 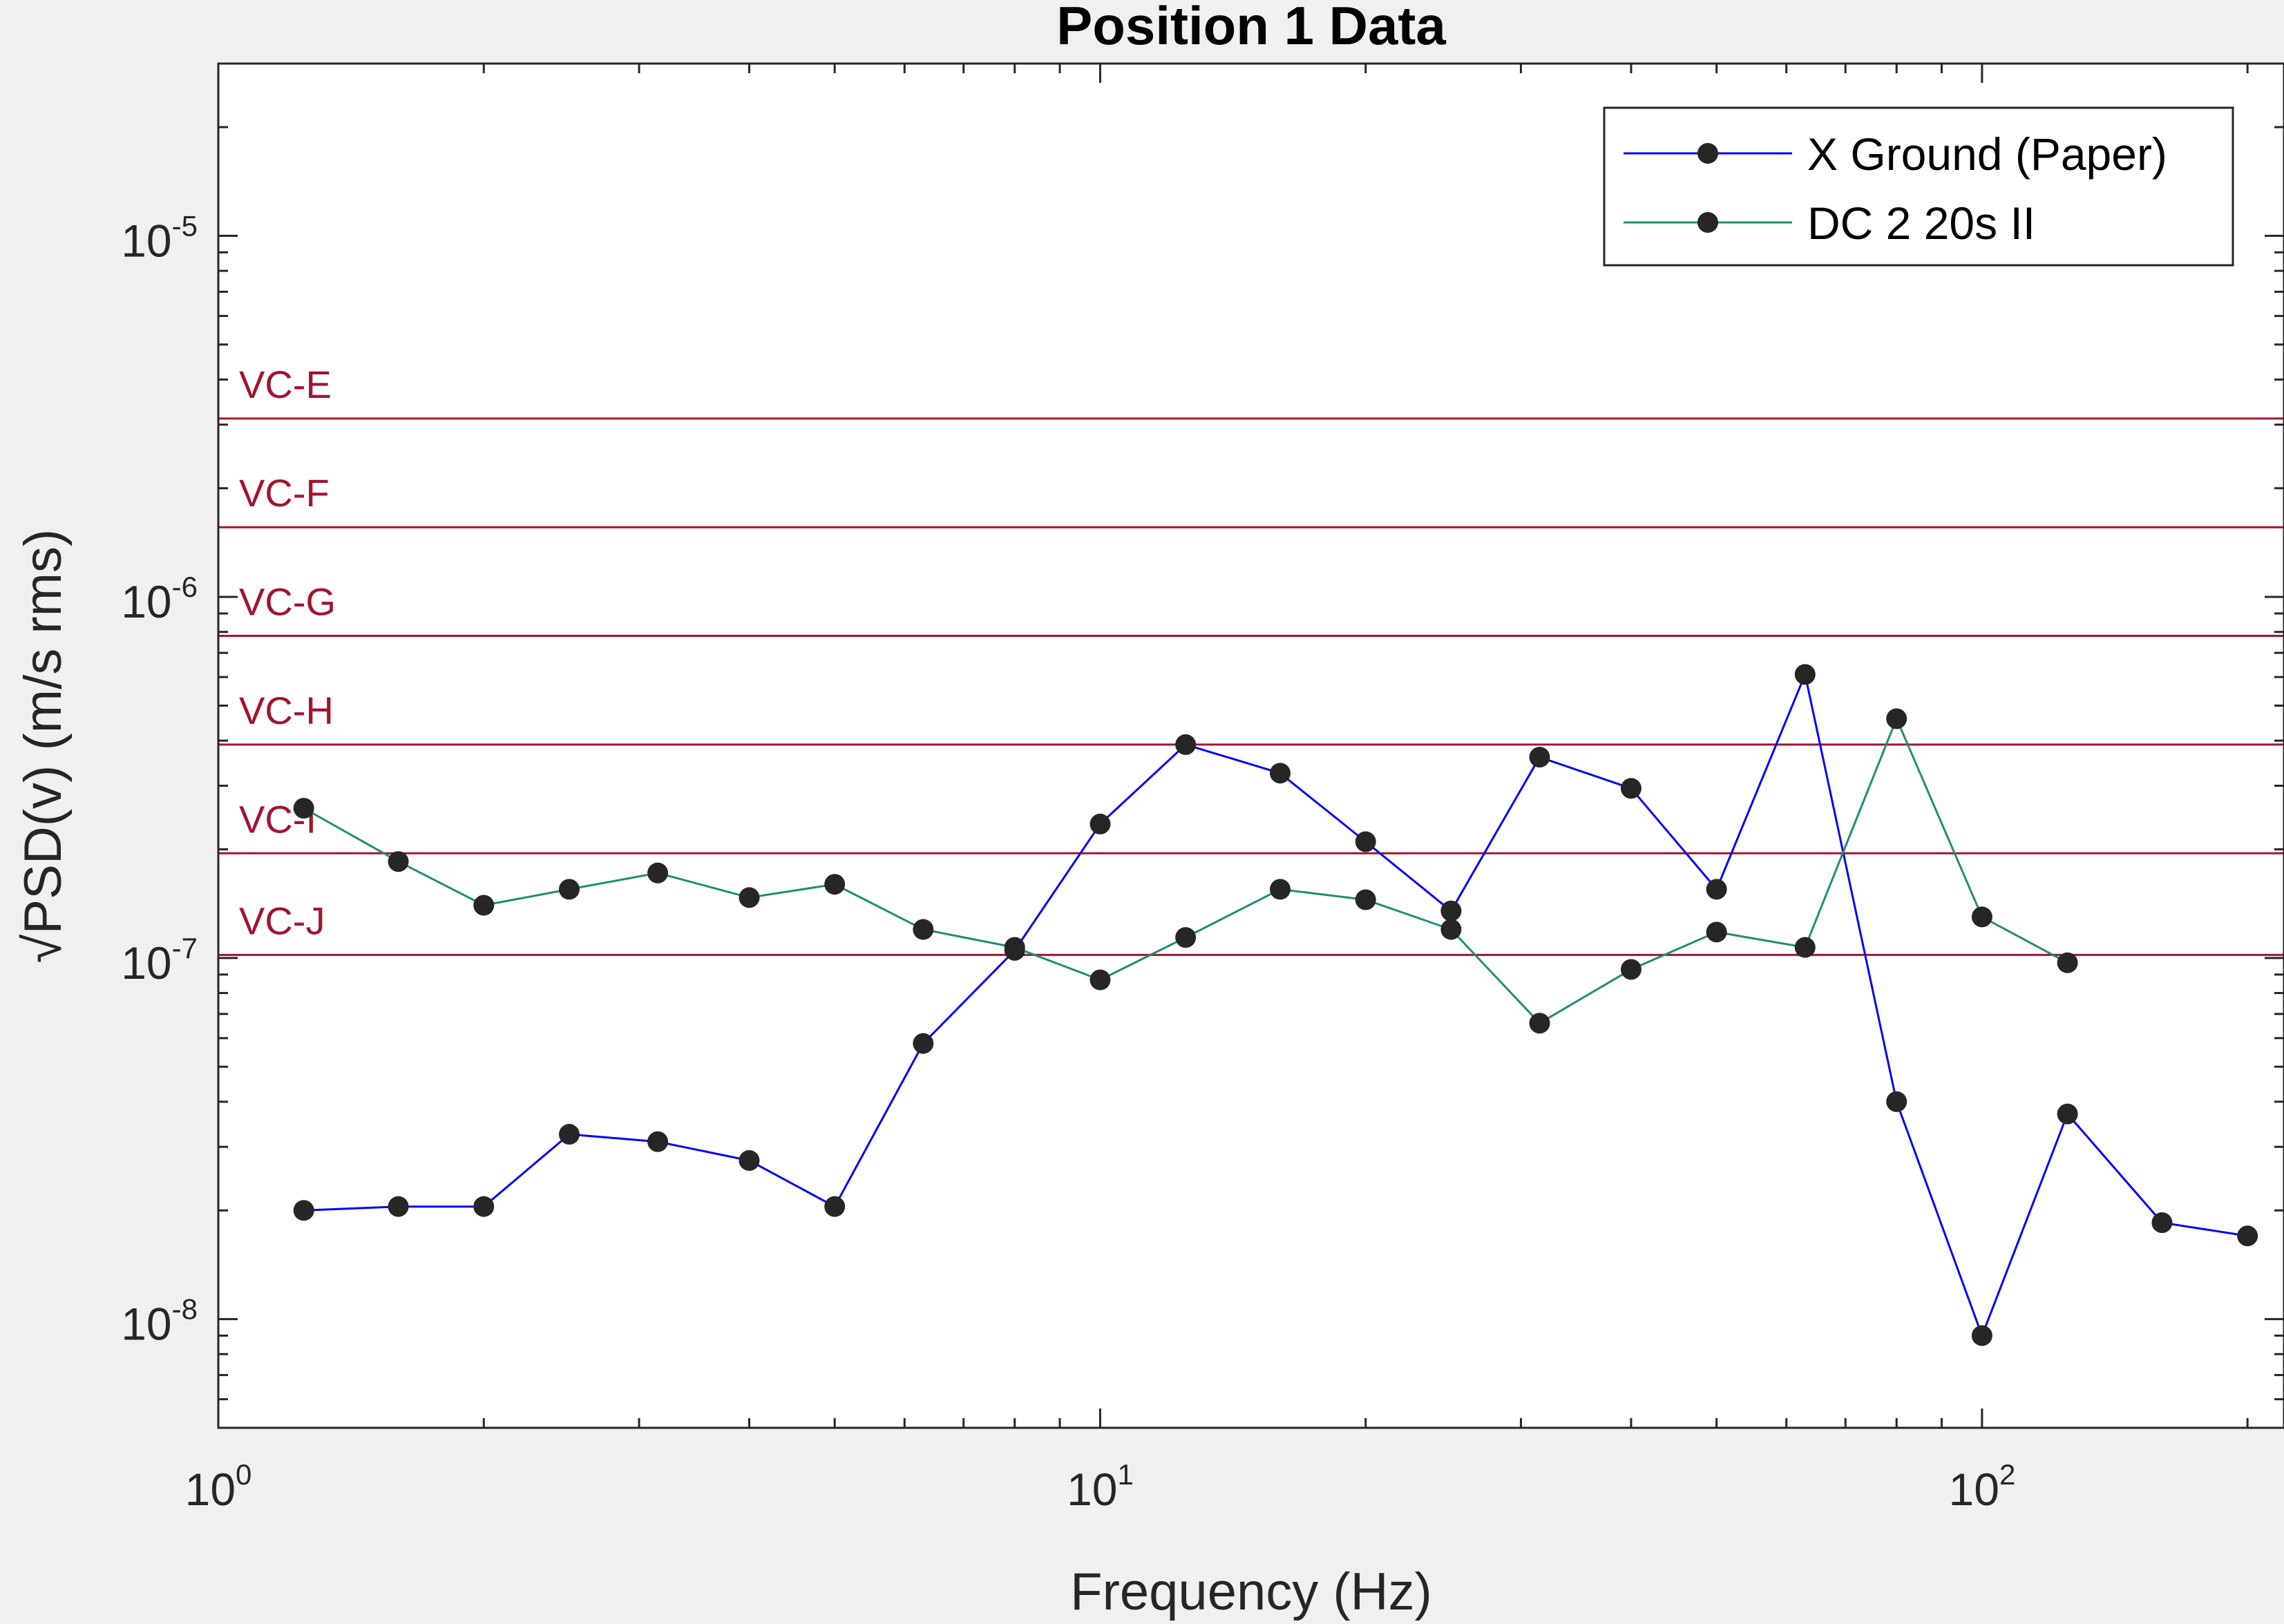 What do you see at coordinates (1982, 1486) in the screenshot?
I see `x-tick-label: 10²` at bounding box center [1982, 1486].